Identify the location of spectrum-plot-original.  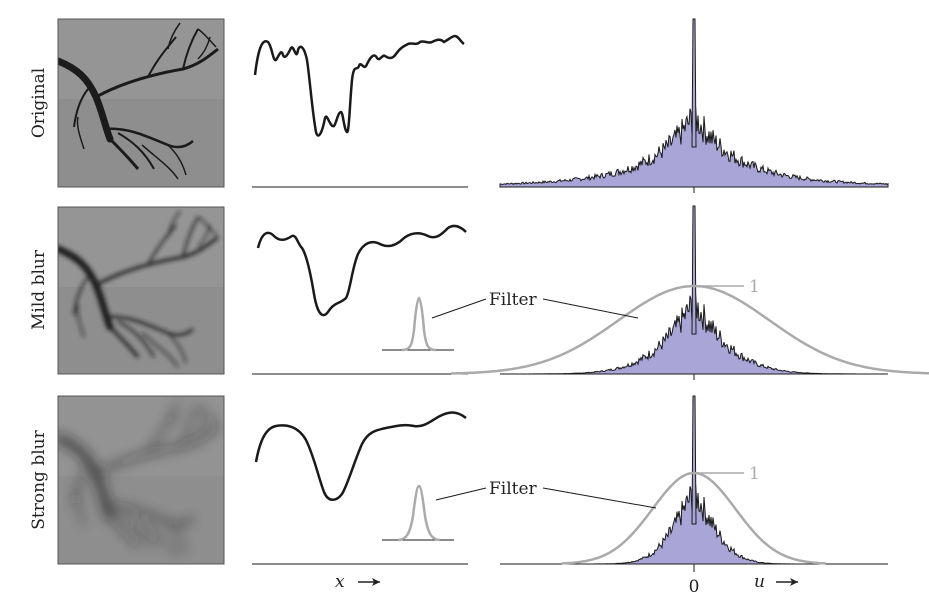
(694, 105).